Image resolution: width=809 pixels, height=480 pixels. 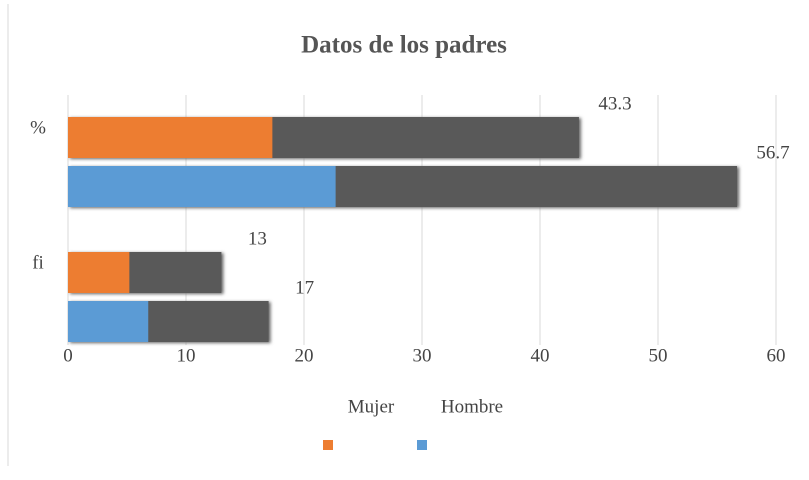 I want to click on data-label: 56.7, so click(x=772, y=152).